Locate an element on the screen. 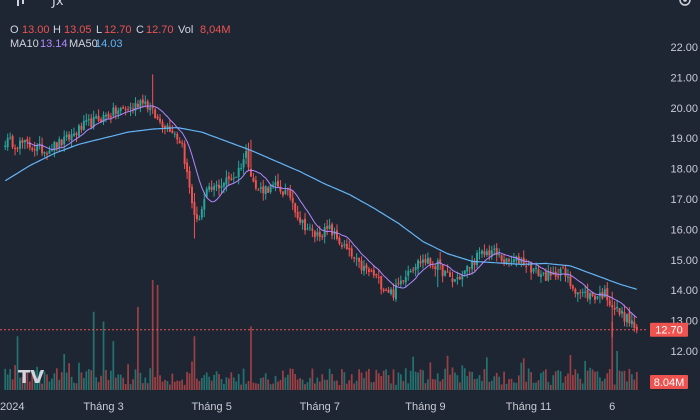  close-value: 12.70 is located at coordinates (160, 30).